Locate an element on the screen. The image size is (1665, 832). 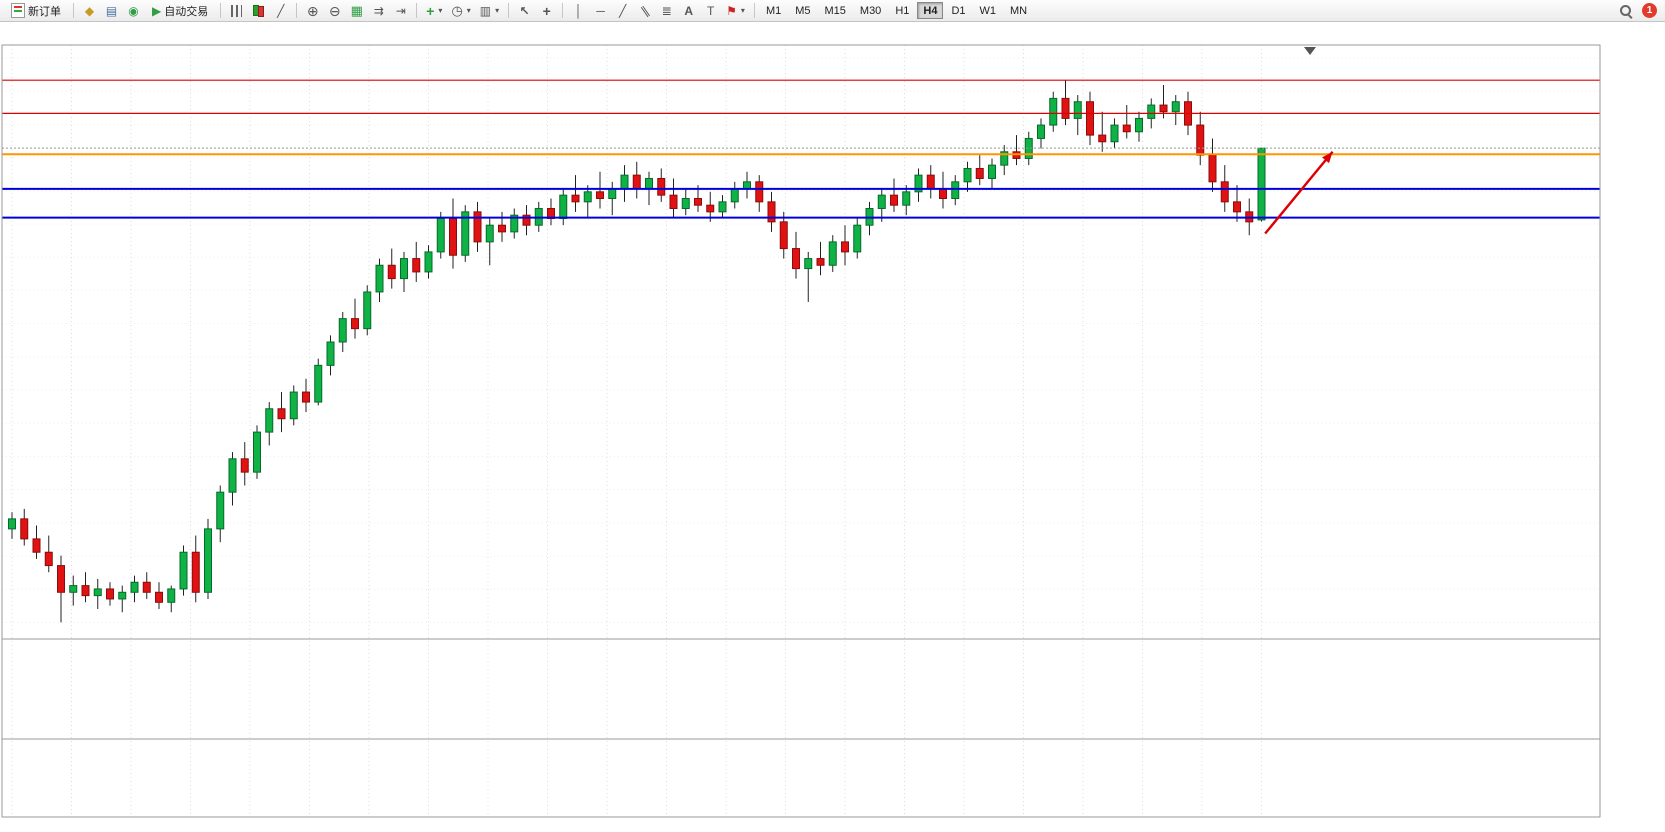
text-button: A is located at coordinates (688, 10).